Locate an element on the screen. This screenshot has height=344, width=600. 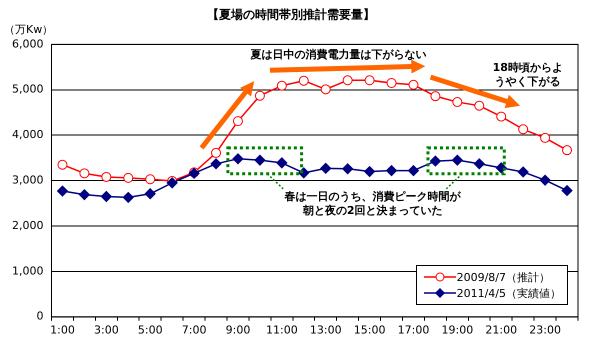
x-tick-label: 23:00 is located at coordinates (545, 329).